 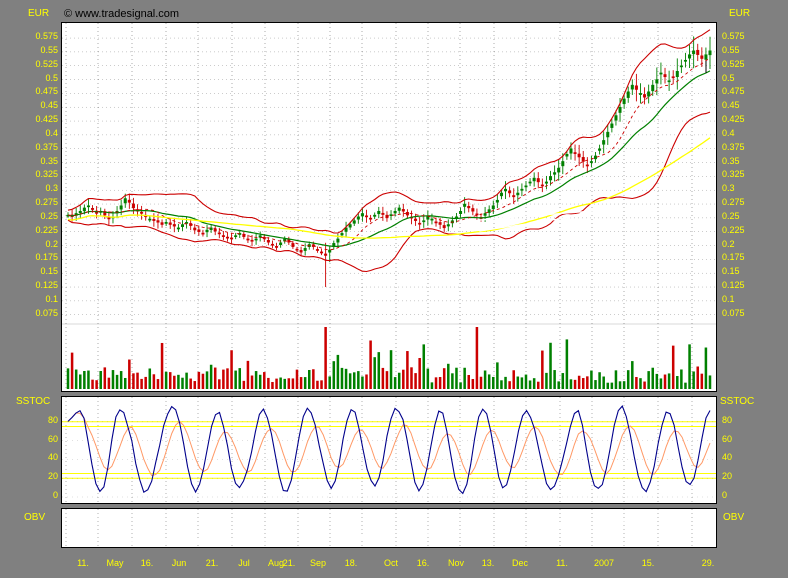 What do you see at coordinates (46, 312) in the screenshot?
I see `y-tick-left: 0.075` at bounding box center [46, 312].